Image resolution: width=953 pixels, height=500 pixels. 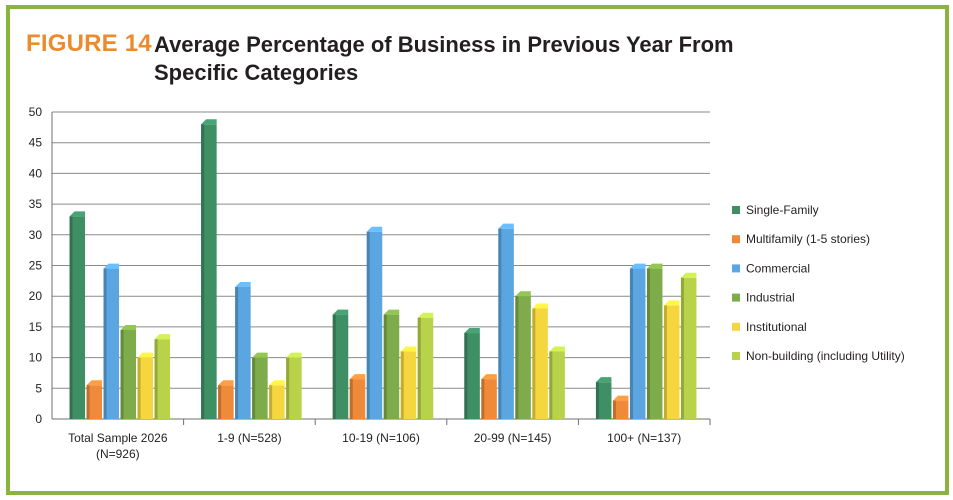 What do you see at coordinates (644, 438) in the screenshot?
I see `x-tick-label: 100+ (N=137)` at bounding box center [644, 438].